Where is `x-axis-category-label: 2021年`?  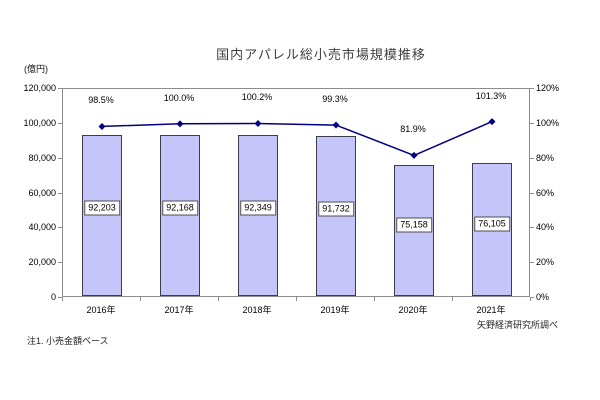
x-axis-category-label: 2021年 is located at coordinates (491, 310).